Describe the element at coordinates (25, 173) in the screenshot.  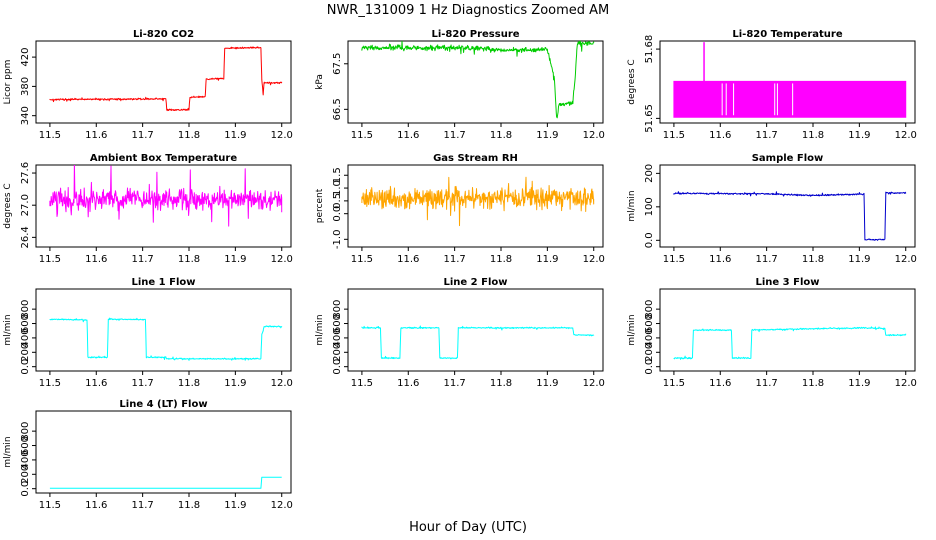
I see `y-tick-label: 27.6` at that location.